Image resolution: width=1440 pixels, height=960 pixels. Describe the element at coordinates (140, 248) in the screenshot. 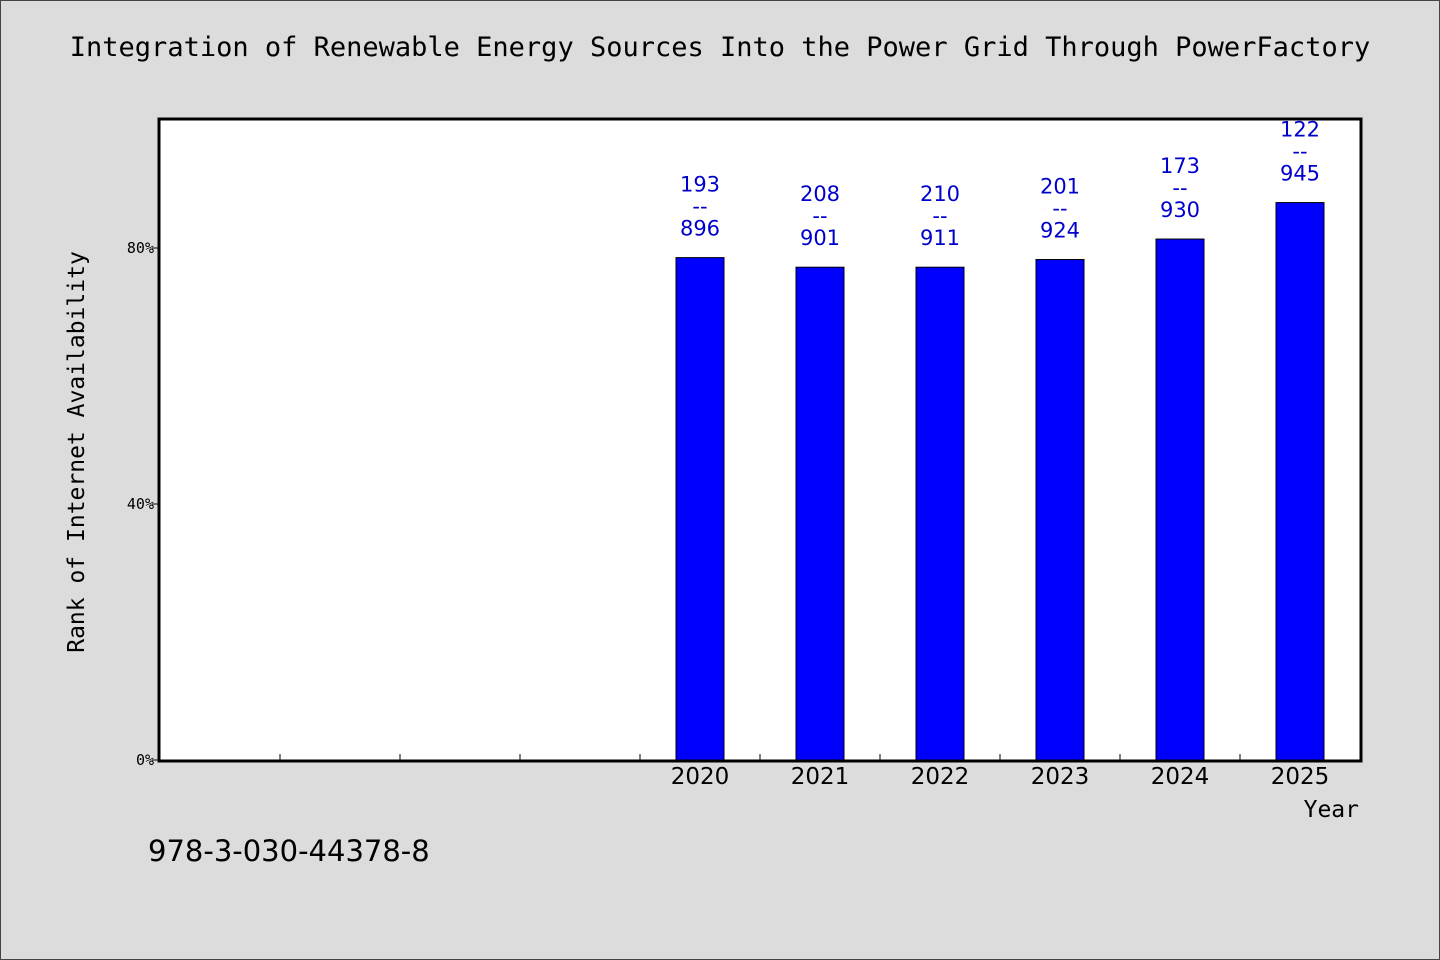

I see `y-tick-label: 80%` at that location.